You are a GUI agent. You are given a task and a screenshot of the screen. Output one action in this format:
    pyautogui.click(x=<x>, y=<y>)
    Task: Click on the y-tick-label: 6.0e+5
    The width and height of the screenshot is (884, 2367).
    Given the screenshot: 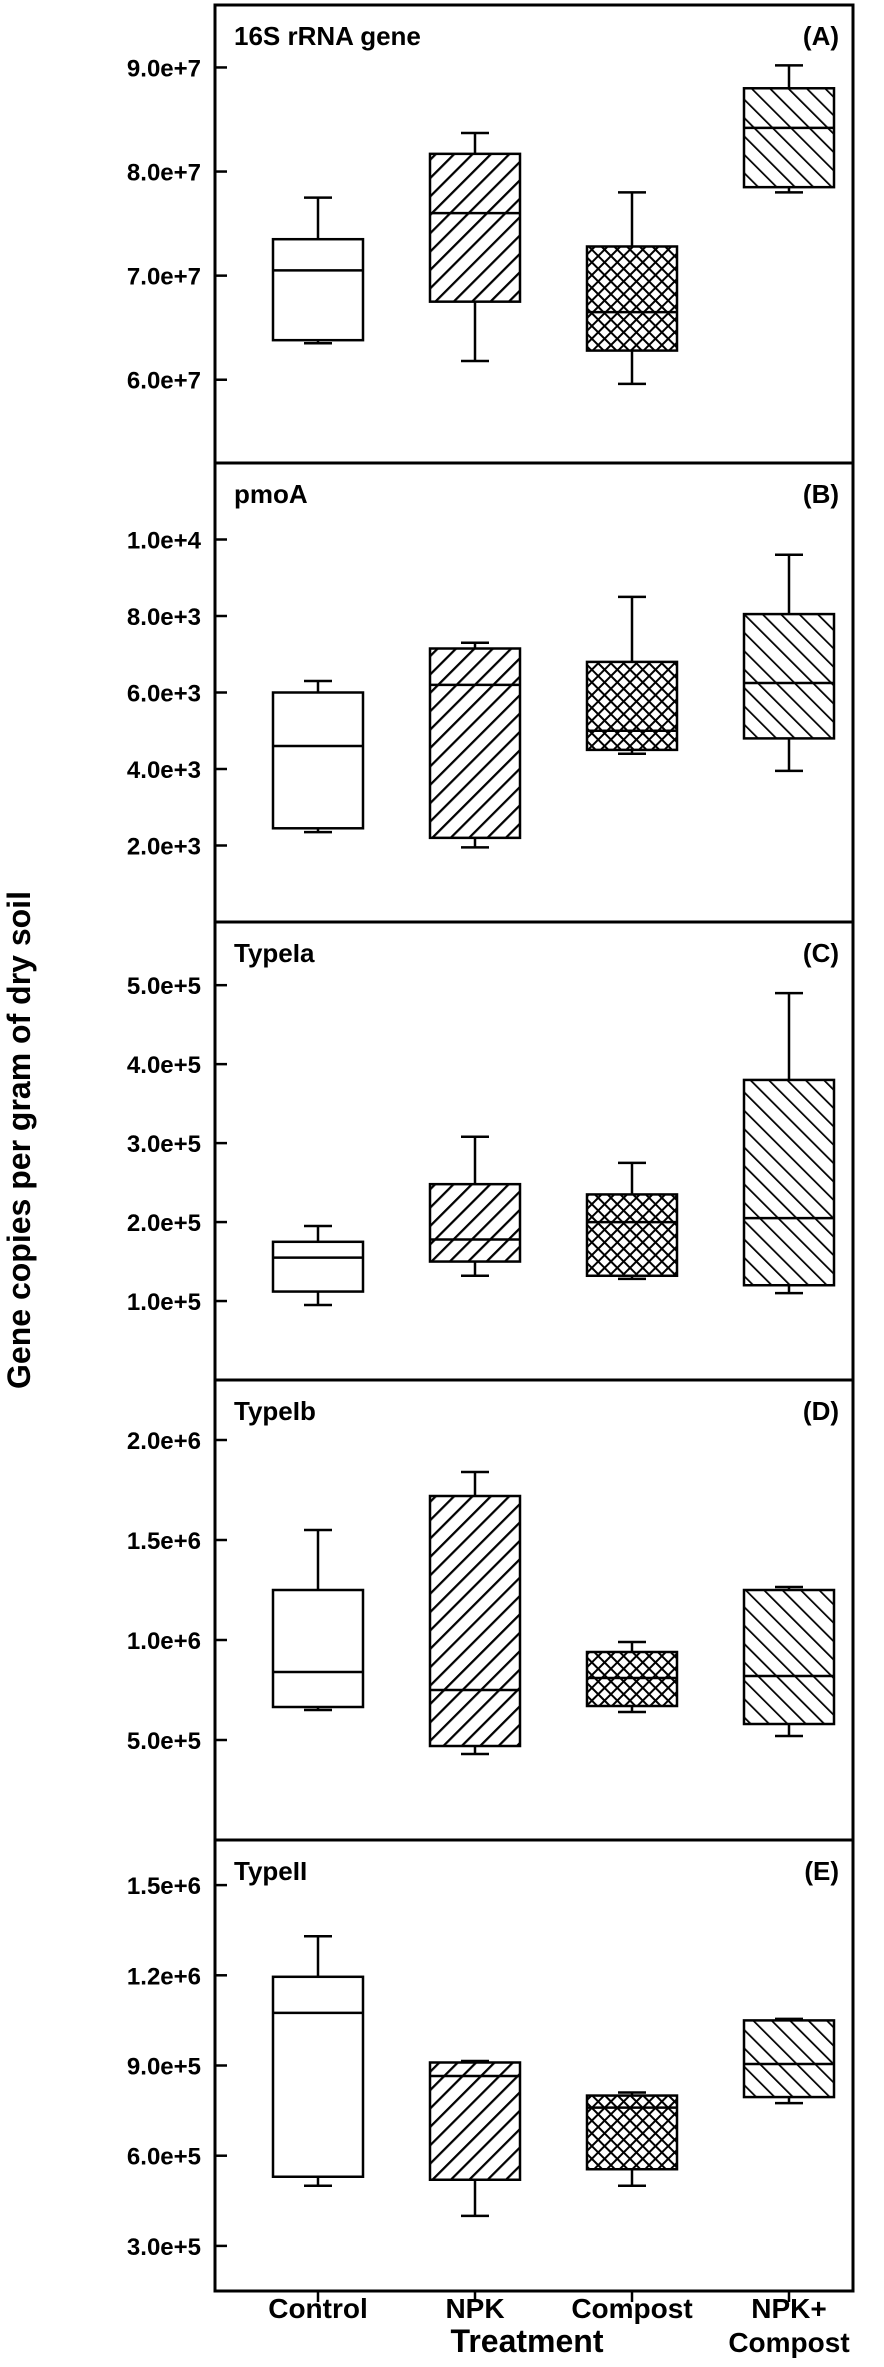 What is the action you would take?
    pyautogui.click(x=164, y=2157)
    